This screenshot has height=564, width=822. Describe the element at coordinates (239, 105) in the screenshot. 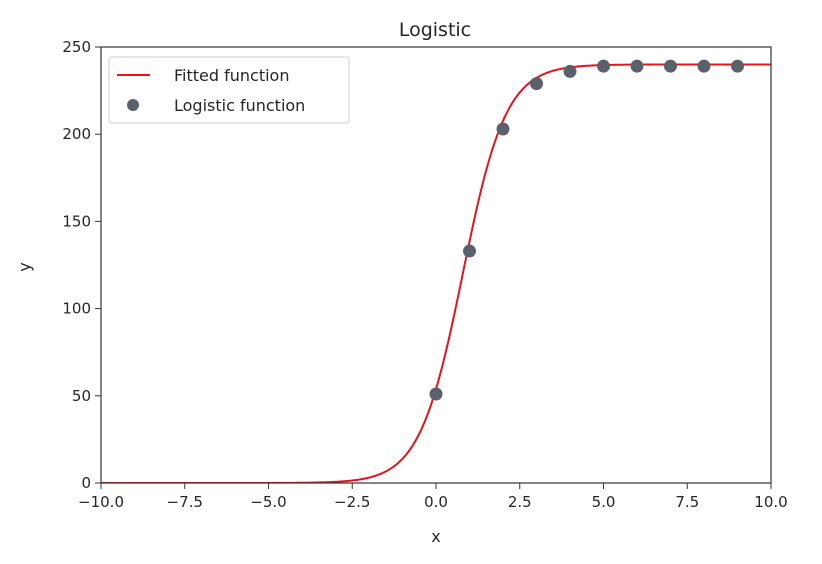

I see `legend-label-logistic: Logistic function` at that location.